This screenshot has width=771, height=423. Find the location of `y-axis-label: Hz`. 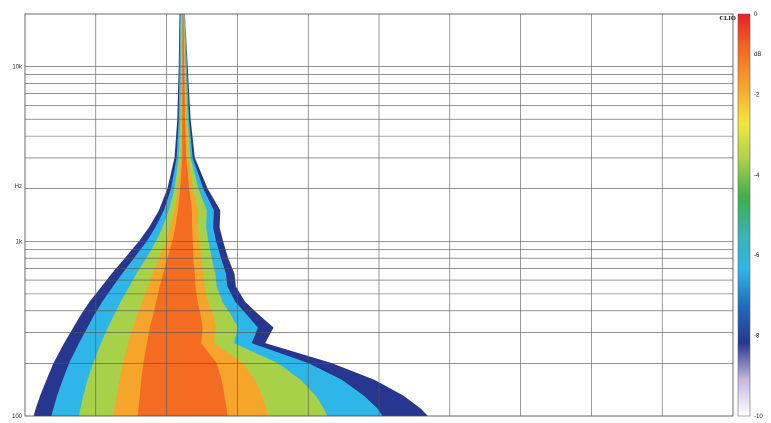

y-axis-label: Hz is located at coordinates (18, 187).